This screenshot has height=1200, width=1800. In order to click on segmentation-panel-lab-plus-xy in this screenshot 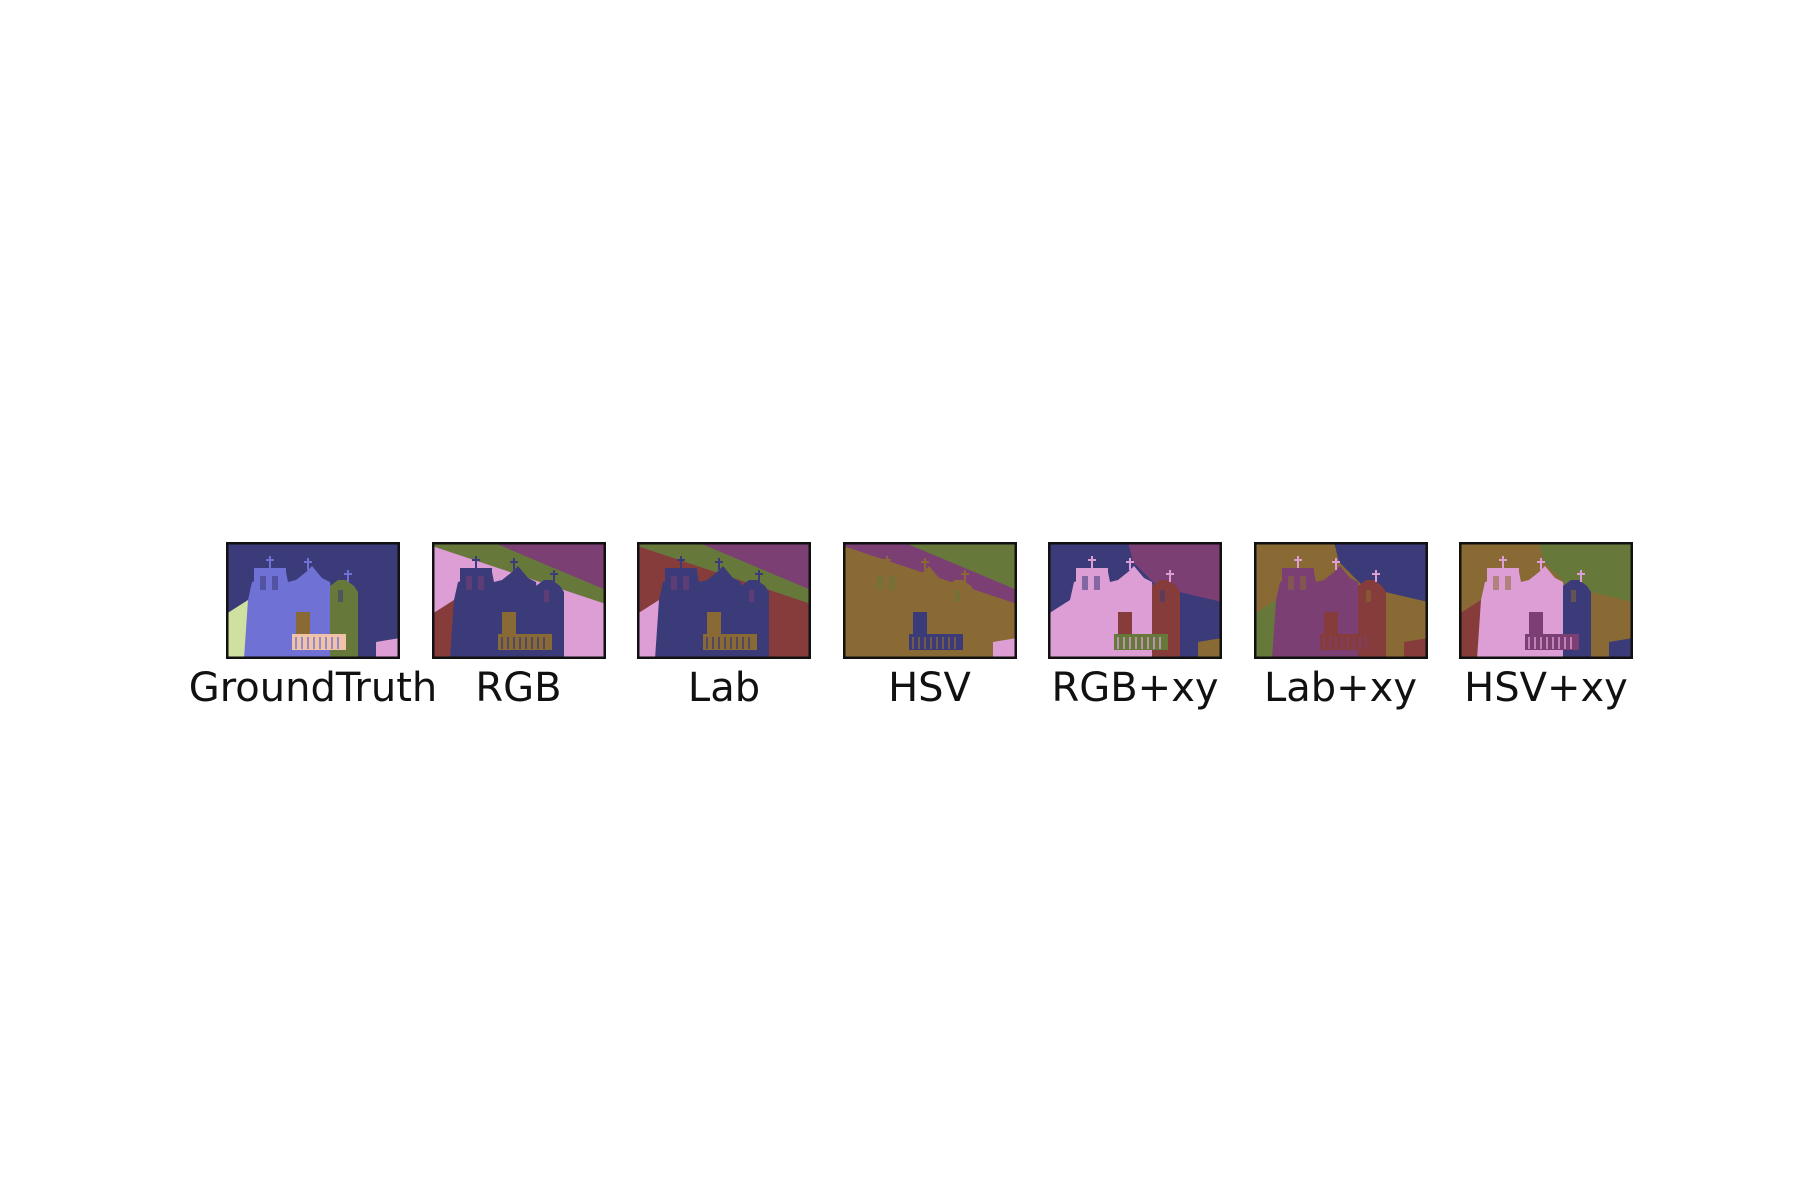, I will do `click(1340, 600)`.